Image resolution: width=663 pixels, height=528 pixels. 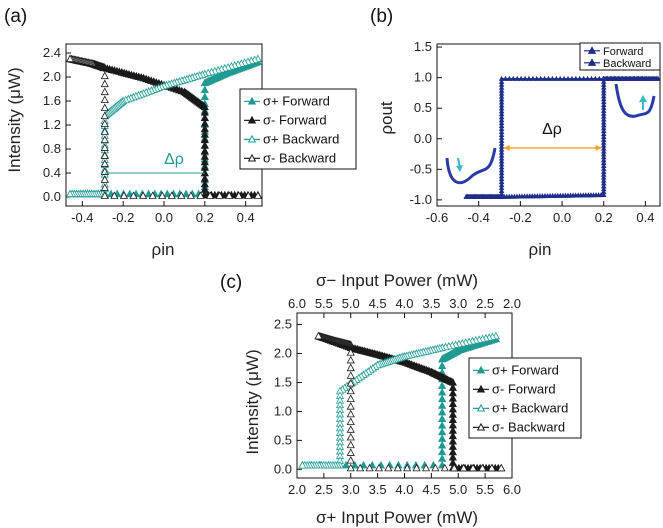 What do you see at coordinates (635, 100) in the screenshot?
I see `panel-b-right-well-icon` at bounding box center [635, 100].